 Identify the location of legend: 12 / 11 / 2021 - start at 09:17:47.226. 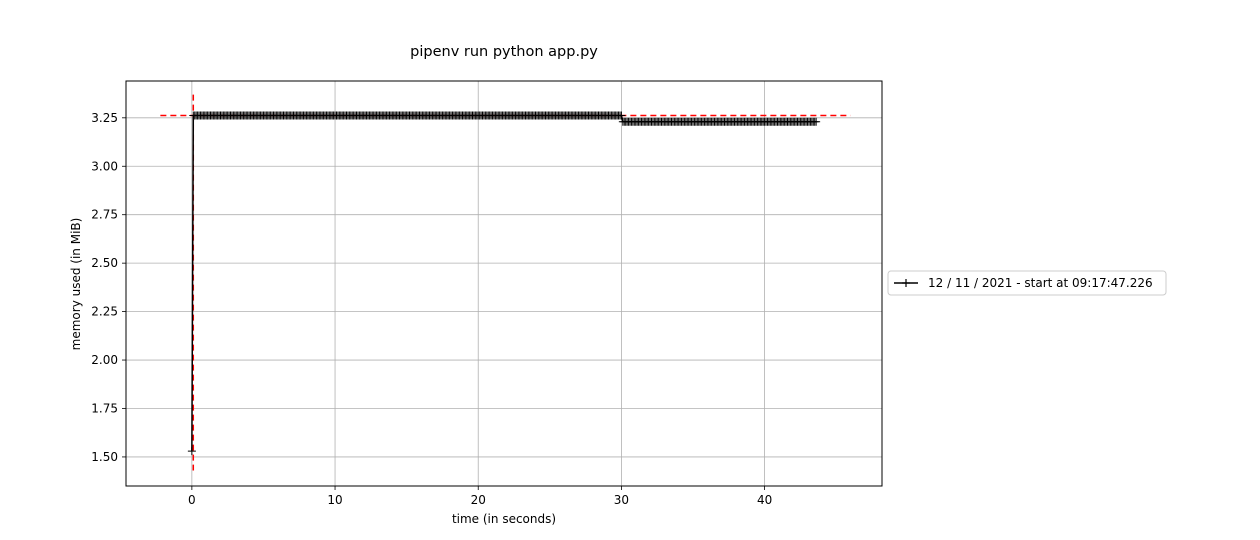
(1027, 283).